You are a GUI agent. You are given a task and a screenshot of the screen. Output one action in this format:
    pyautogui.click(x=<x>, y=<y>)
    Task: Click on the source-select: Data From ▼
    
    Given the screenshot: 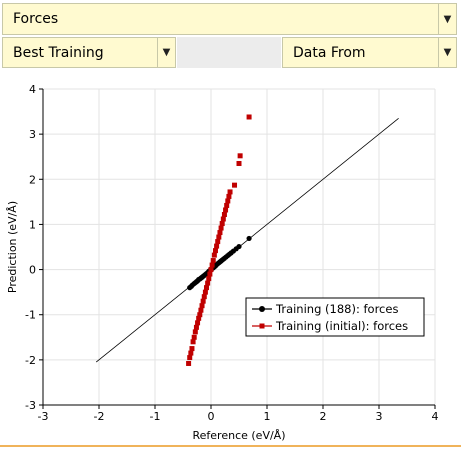 What is the action you would take?
    pyautogui.click(x=369, y=52)
    